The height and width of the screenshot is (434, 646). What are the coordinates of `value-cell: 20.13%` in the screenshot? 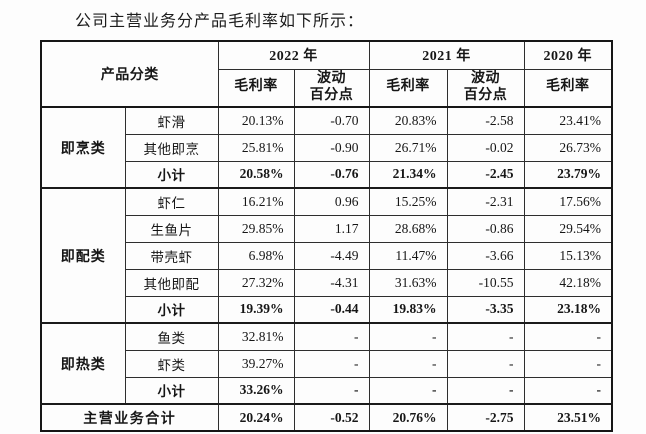 It's located at (256, 120).